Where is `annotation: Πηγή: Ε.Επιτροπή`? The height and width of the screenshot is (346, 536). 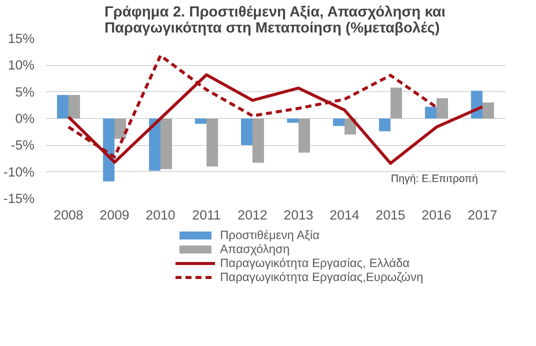
annotation: Πηγή: Ε.Επιτροπή is located at coordinates (434, 179).